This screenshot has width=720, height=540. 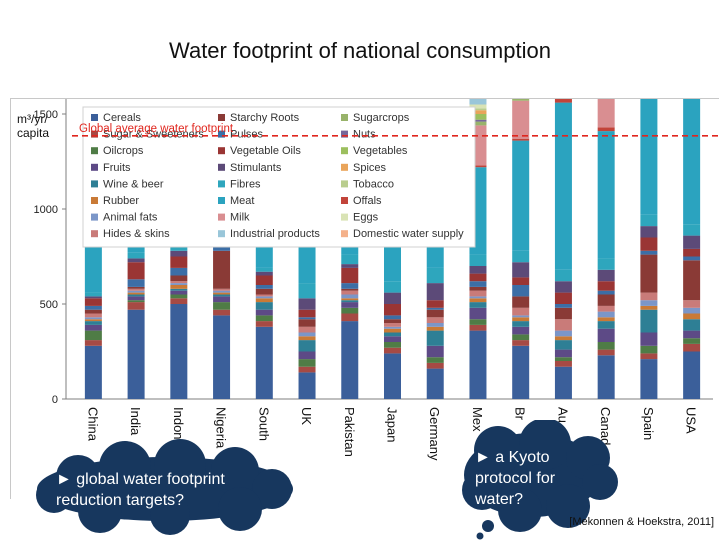 I want to click on bar-segment-germany-hides-skins, so click(x=435, y=320).